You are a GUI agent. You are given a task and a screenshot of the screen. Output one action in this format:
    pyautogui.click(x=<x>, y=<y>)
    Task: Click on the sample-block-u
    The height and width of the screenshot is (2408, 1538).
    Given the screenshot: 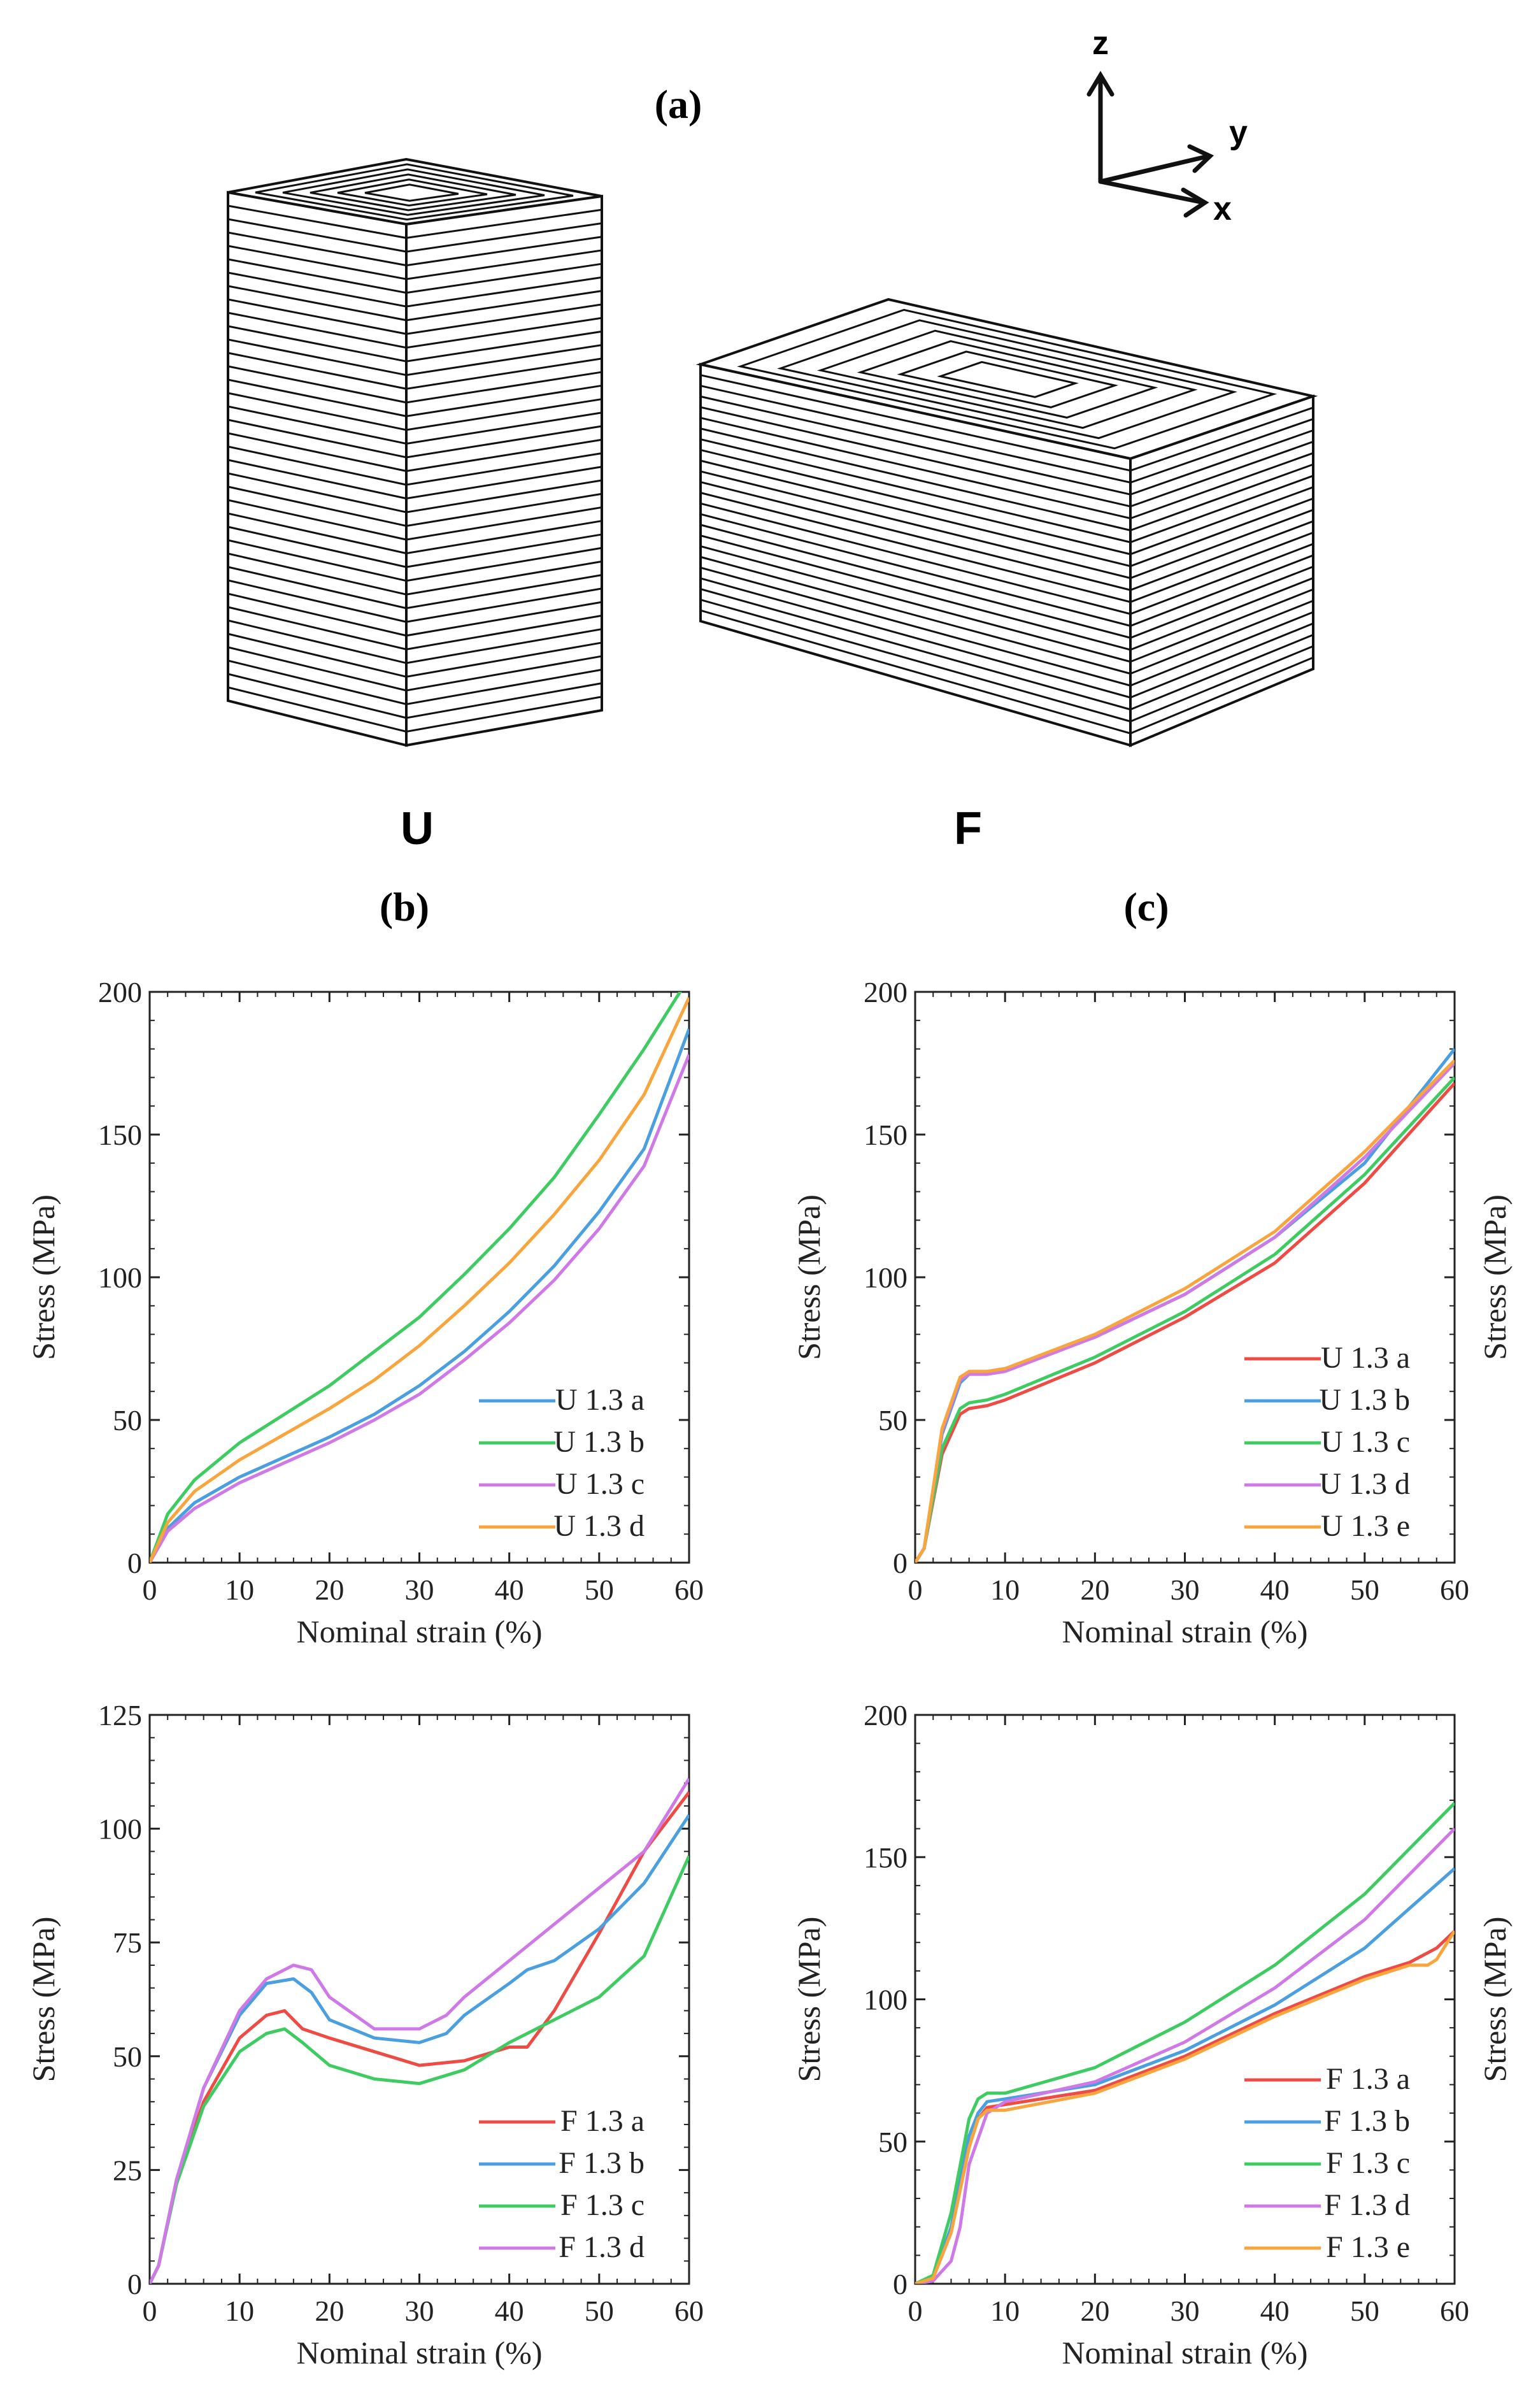 What is the action you would take?
    pyautogui.click(x=415, y=452)
    